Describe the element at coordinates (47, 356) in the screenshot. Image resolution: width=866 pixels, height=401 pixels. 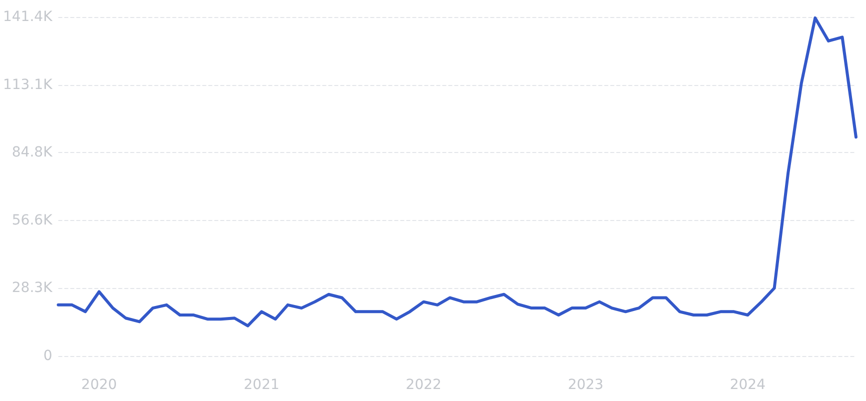
I see `y-tick-label: 0` at that location.